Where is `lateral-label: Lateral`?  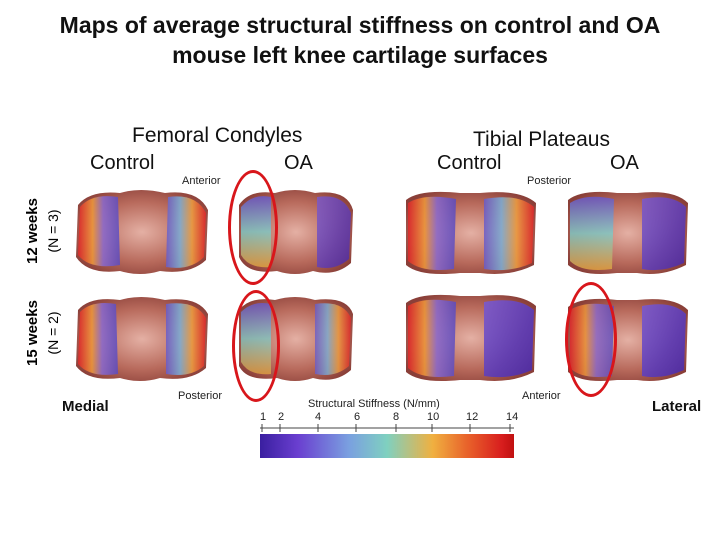
lateral-label: Lateral is located at coordinates (677, 406).